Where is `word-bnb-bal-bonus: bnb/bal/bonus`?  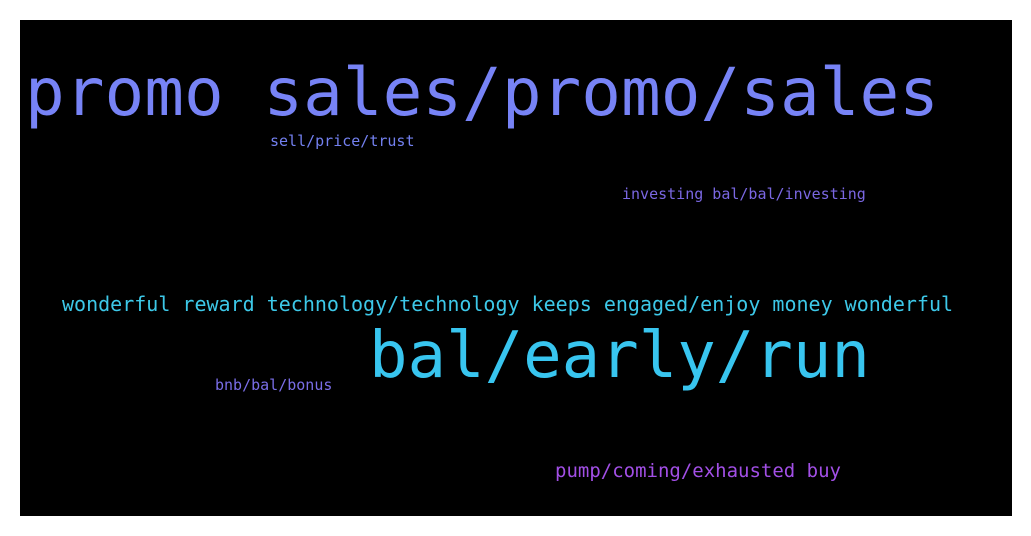
word-bnb-bal-bonus: bnb/bal/bonus is located at coordinates (274, 385).